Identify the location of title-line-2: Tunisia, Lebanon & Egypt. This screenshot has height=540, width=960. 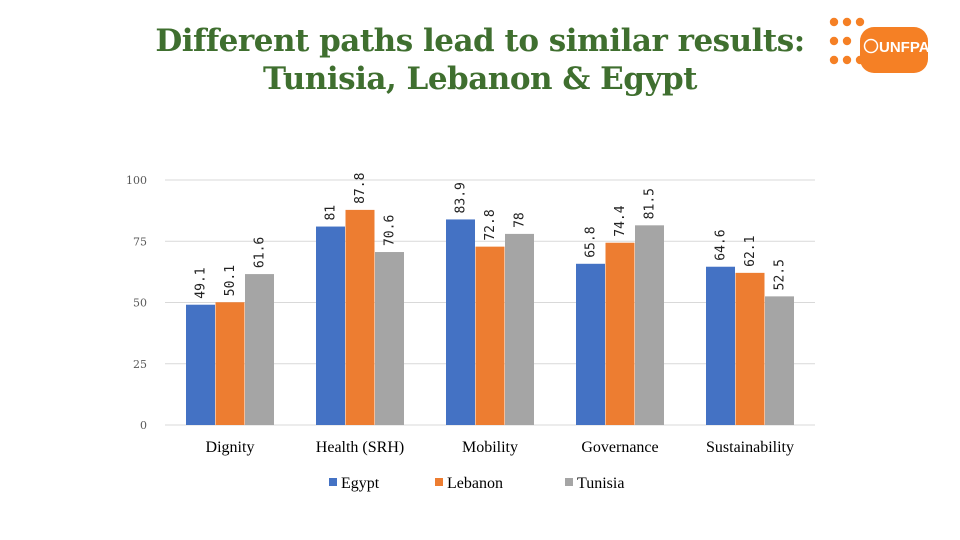
(480, 79).